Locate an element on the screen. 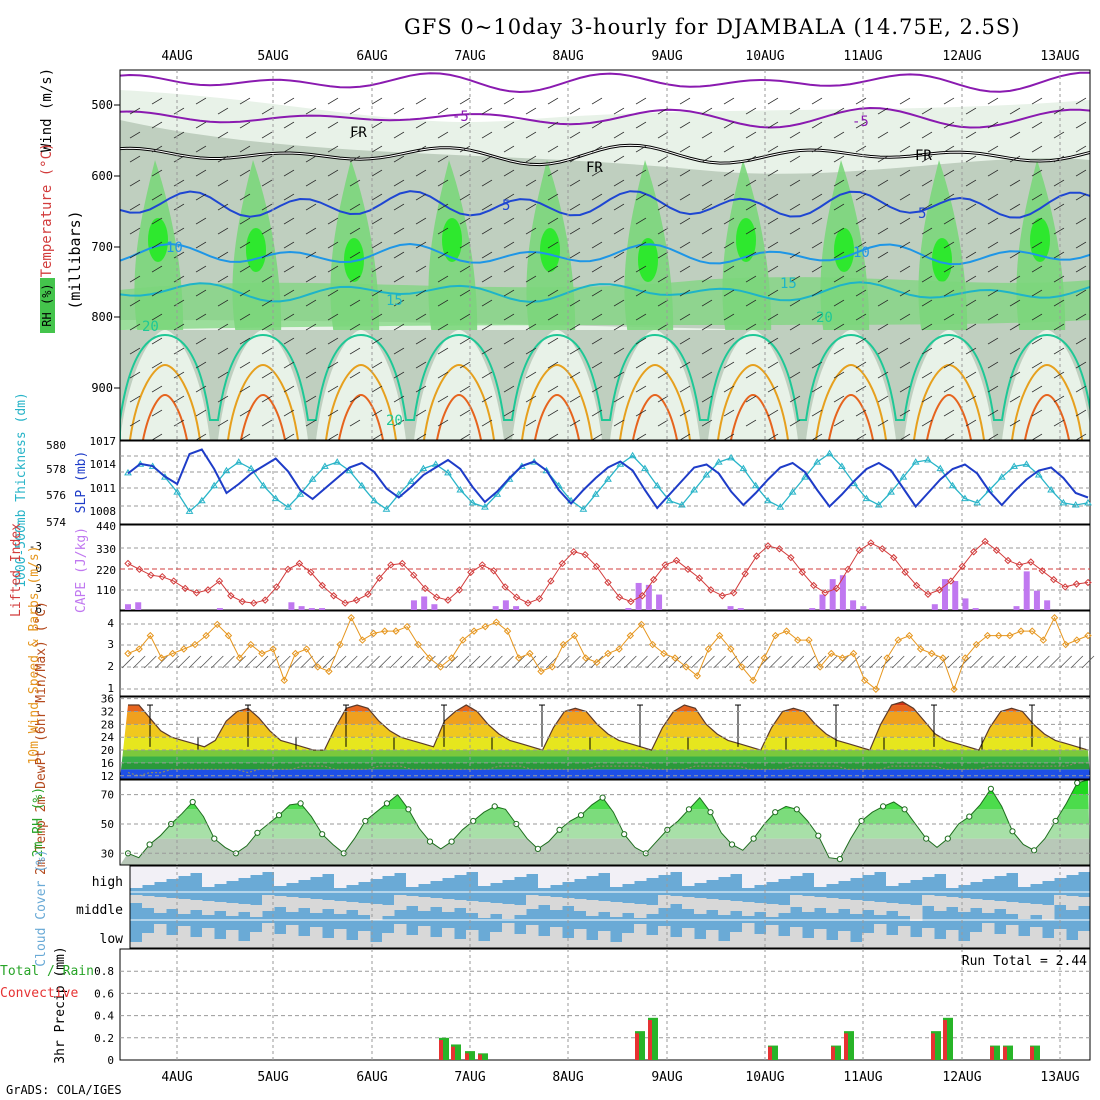 The height and width of the screenshot is (1100, 1100). date-label-top: 13AUG is located at coordinates (1059, 56).